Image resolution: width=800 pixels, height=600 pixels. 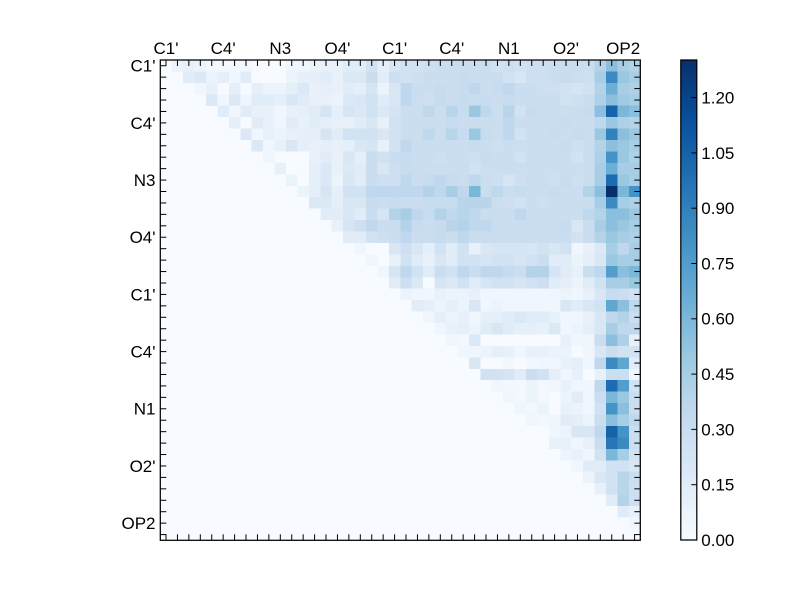 I want to click on svg-text: 0.00, so click(x=717, y=540).